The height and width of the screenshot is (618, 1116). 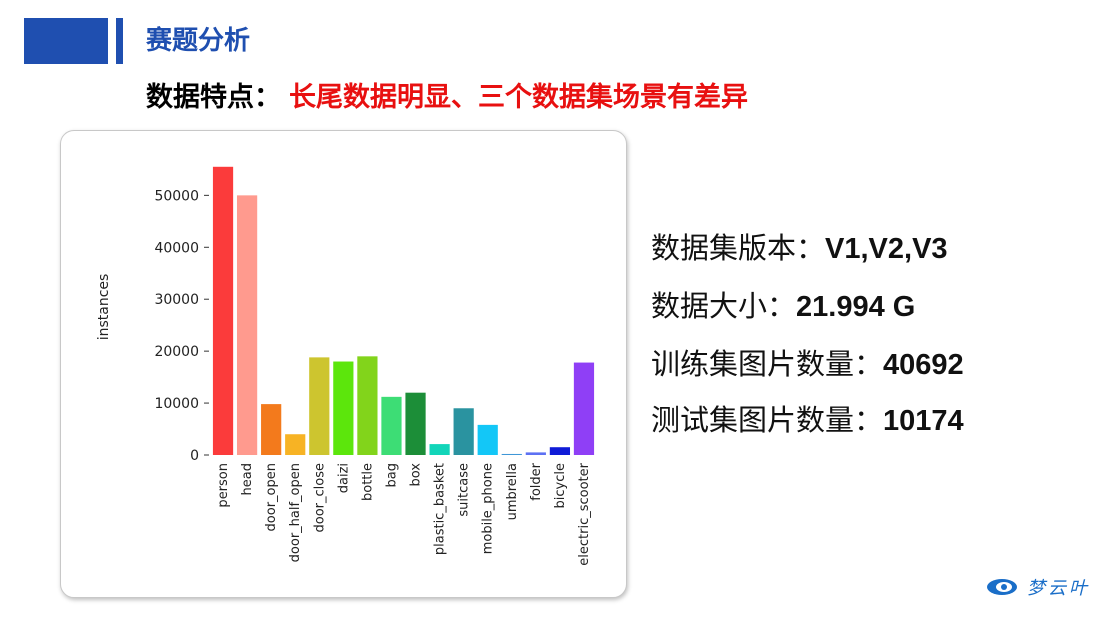 What do you see at coordinates (1002, 587) in the screenshot?
I see `cloud-eye-icon` at bounding box center [1002, 587].